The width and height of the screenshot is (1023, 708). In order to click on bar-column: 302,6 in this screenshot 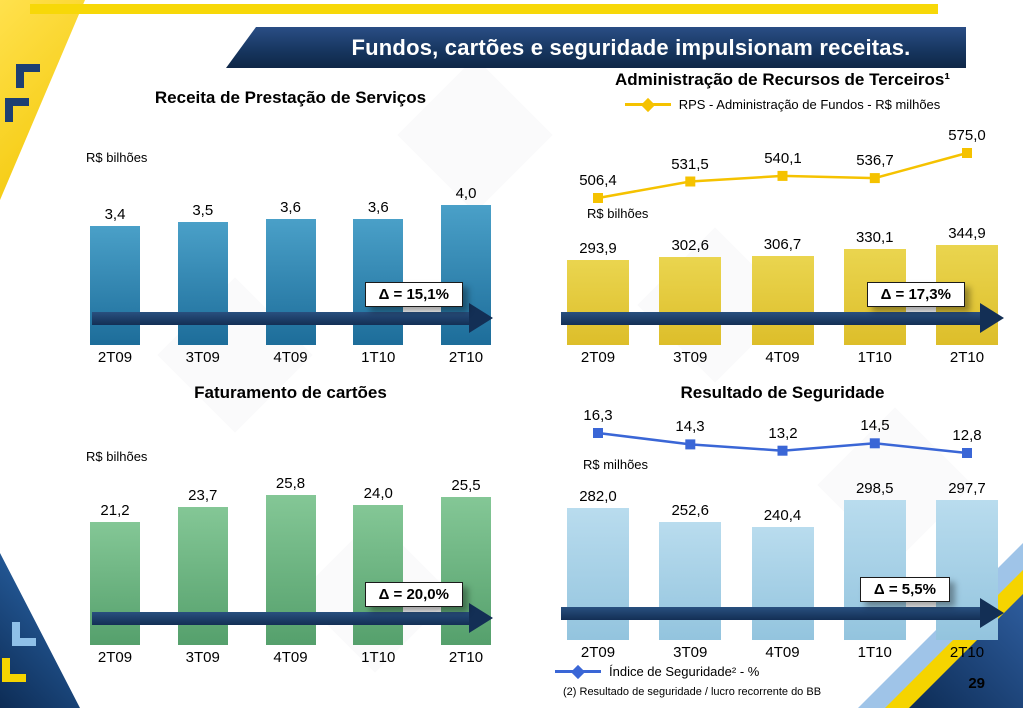, I will do `click(690, 291)`.